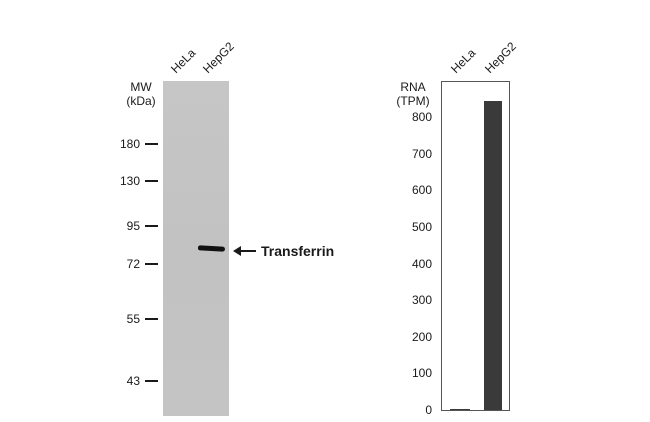 This screenshot has width=650, height=422. What do you see at coordinates (298, 251) in the screenshot?
I see `target-protein-label: Transferrin` at bounding box center [298, 251].